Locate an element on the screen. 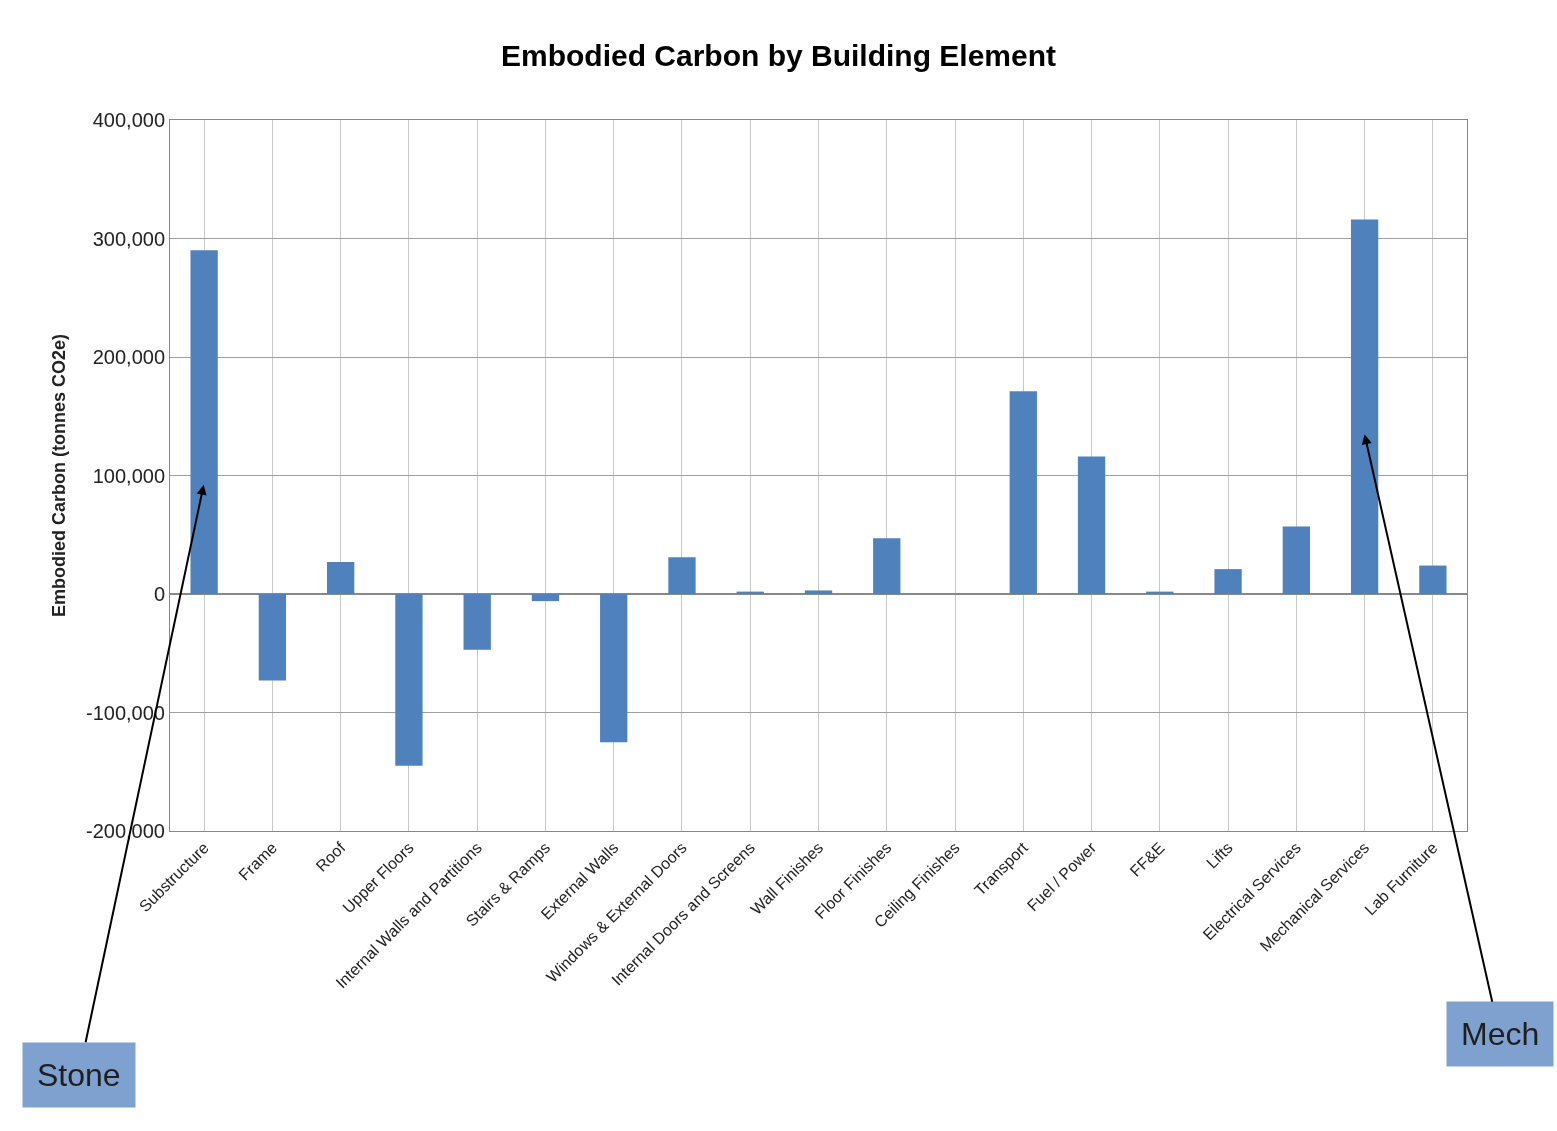 The width and height of the screenshot is (1557, 1131). text: Stone is located at coordinates (79, 1075).